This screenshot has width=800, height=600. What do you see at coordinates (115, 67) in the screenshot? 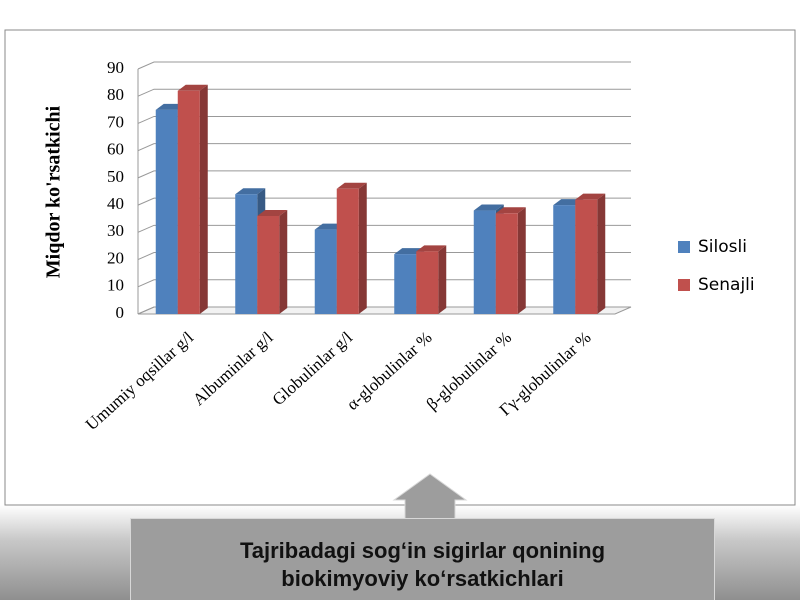
I see `y-tick-label: 90` at bounding box center [115, 67].